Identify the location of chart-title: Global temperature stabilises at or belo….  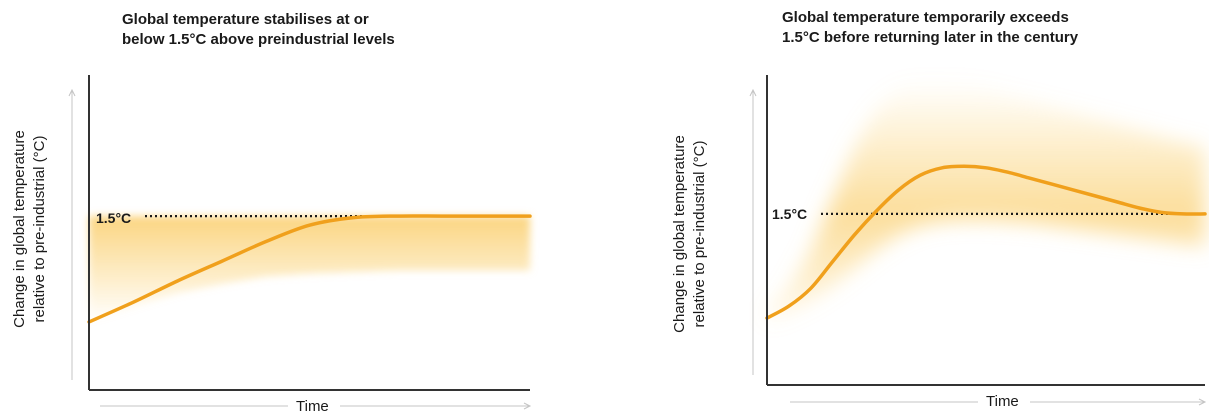
(258, 30).